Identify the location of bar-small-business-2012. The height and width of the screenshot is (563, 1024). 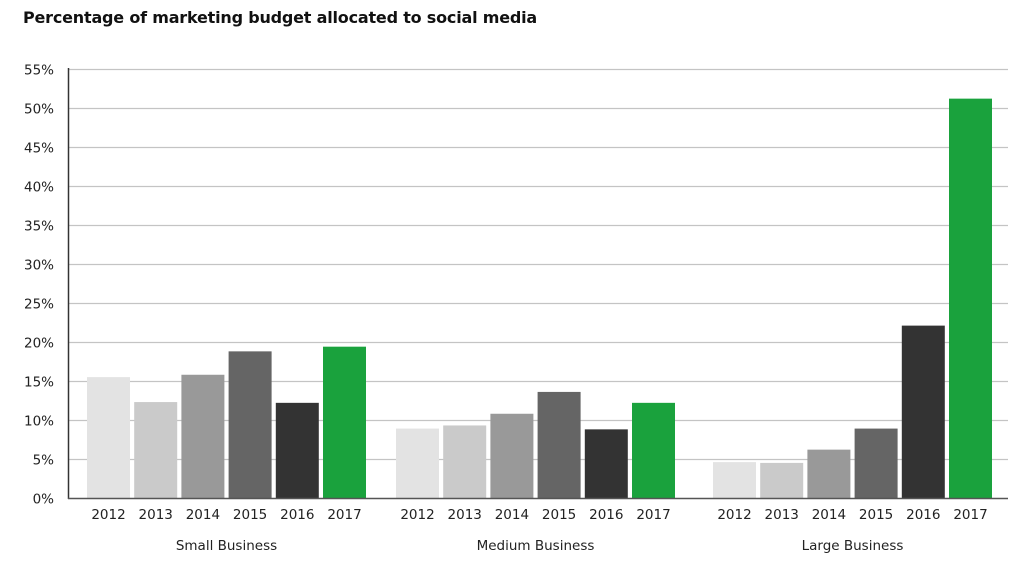
(108, 437).